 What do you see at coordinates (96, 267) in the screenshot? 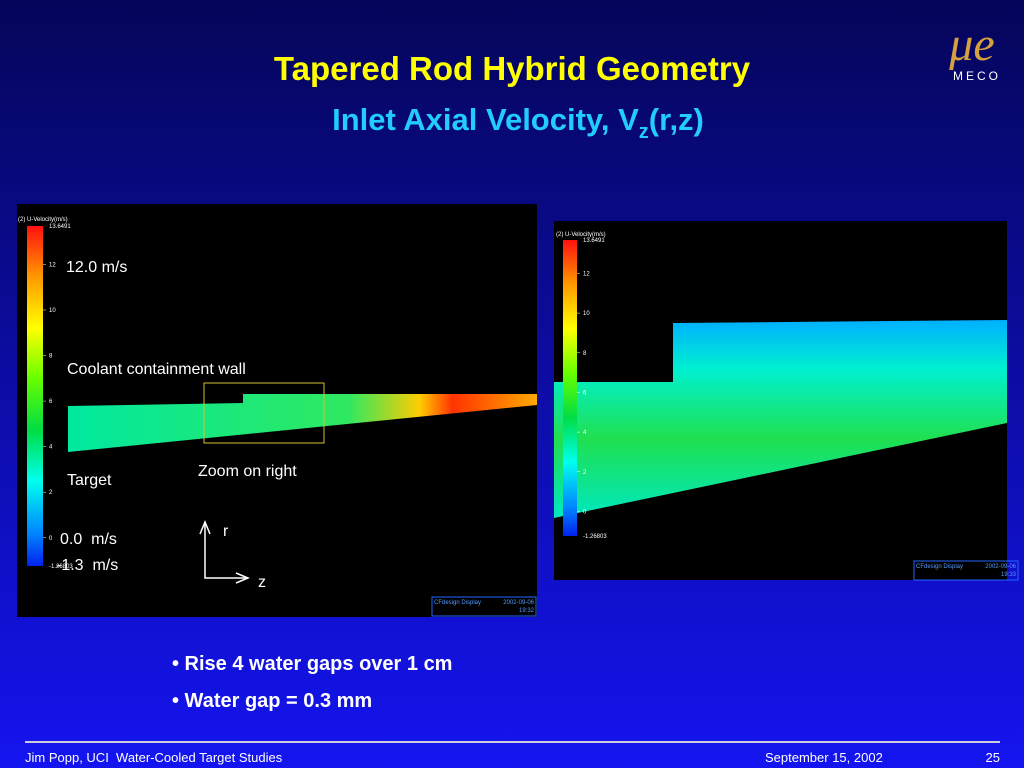
I see `annotation: 12.0 m/s` at bounding box center [96, 267].